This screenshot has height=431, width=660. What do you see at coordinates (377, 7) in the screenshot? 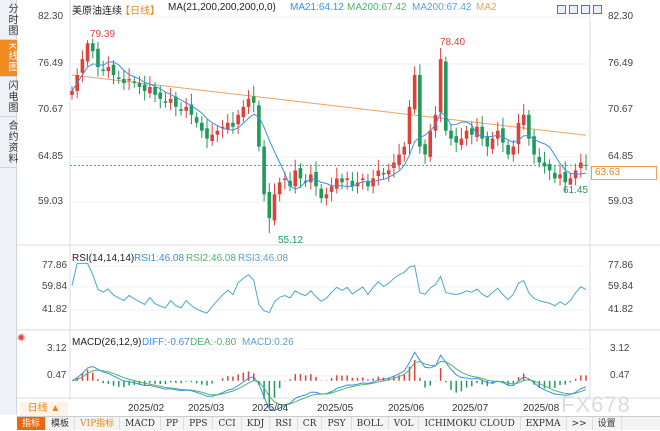
I see `ma200-value: MA200:67.42` at bounding box center [377, 7].